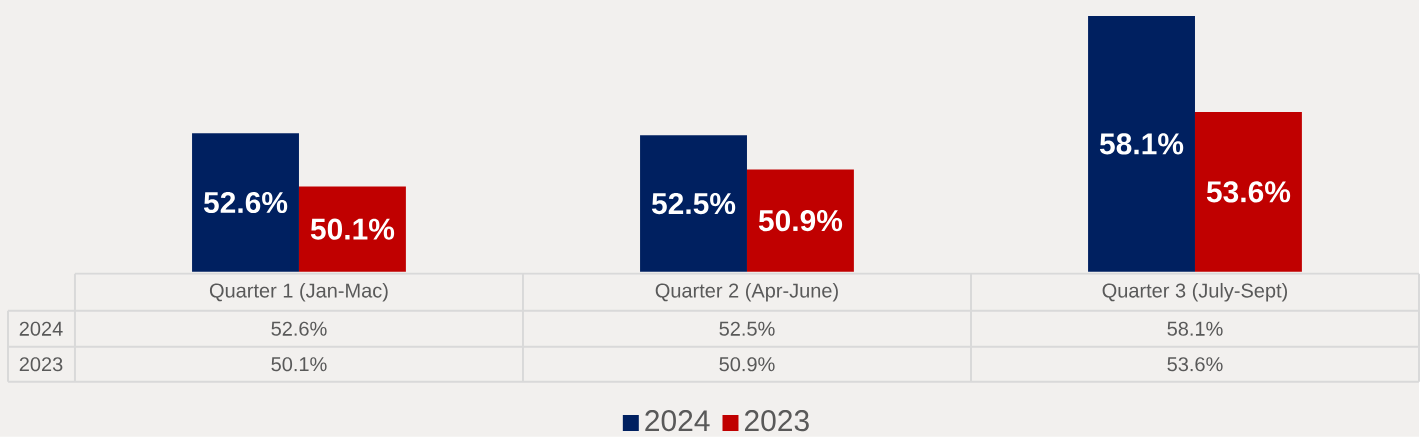 This screenshot has height=438, width=1420. What do you see at coordinates (746, 292) in the screenshot?
I see `x-tick-label: Quarter 2 (Apr-June)` at bounding box center [746, 292].